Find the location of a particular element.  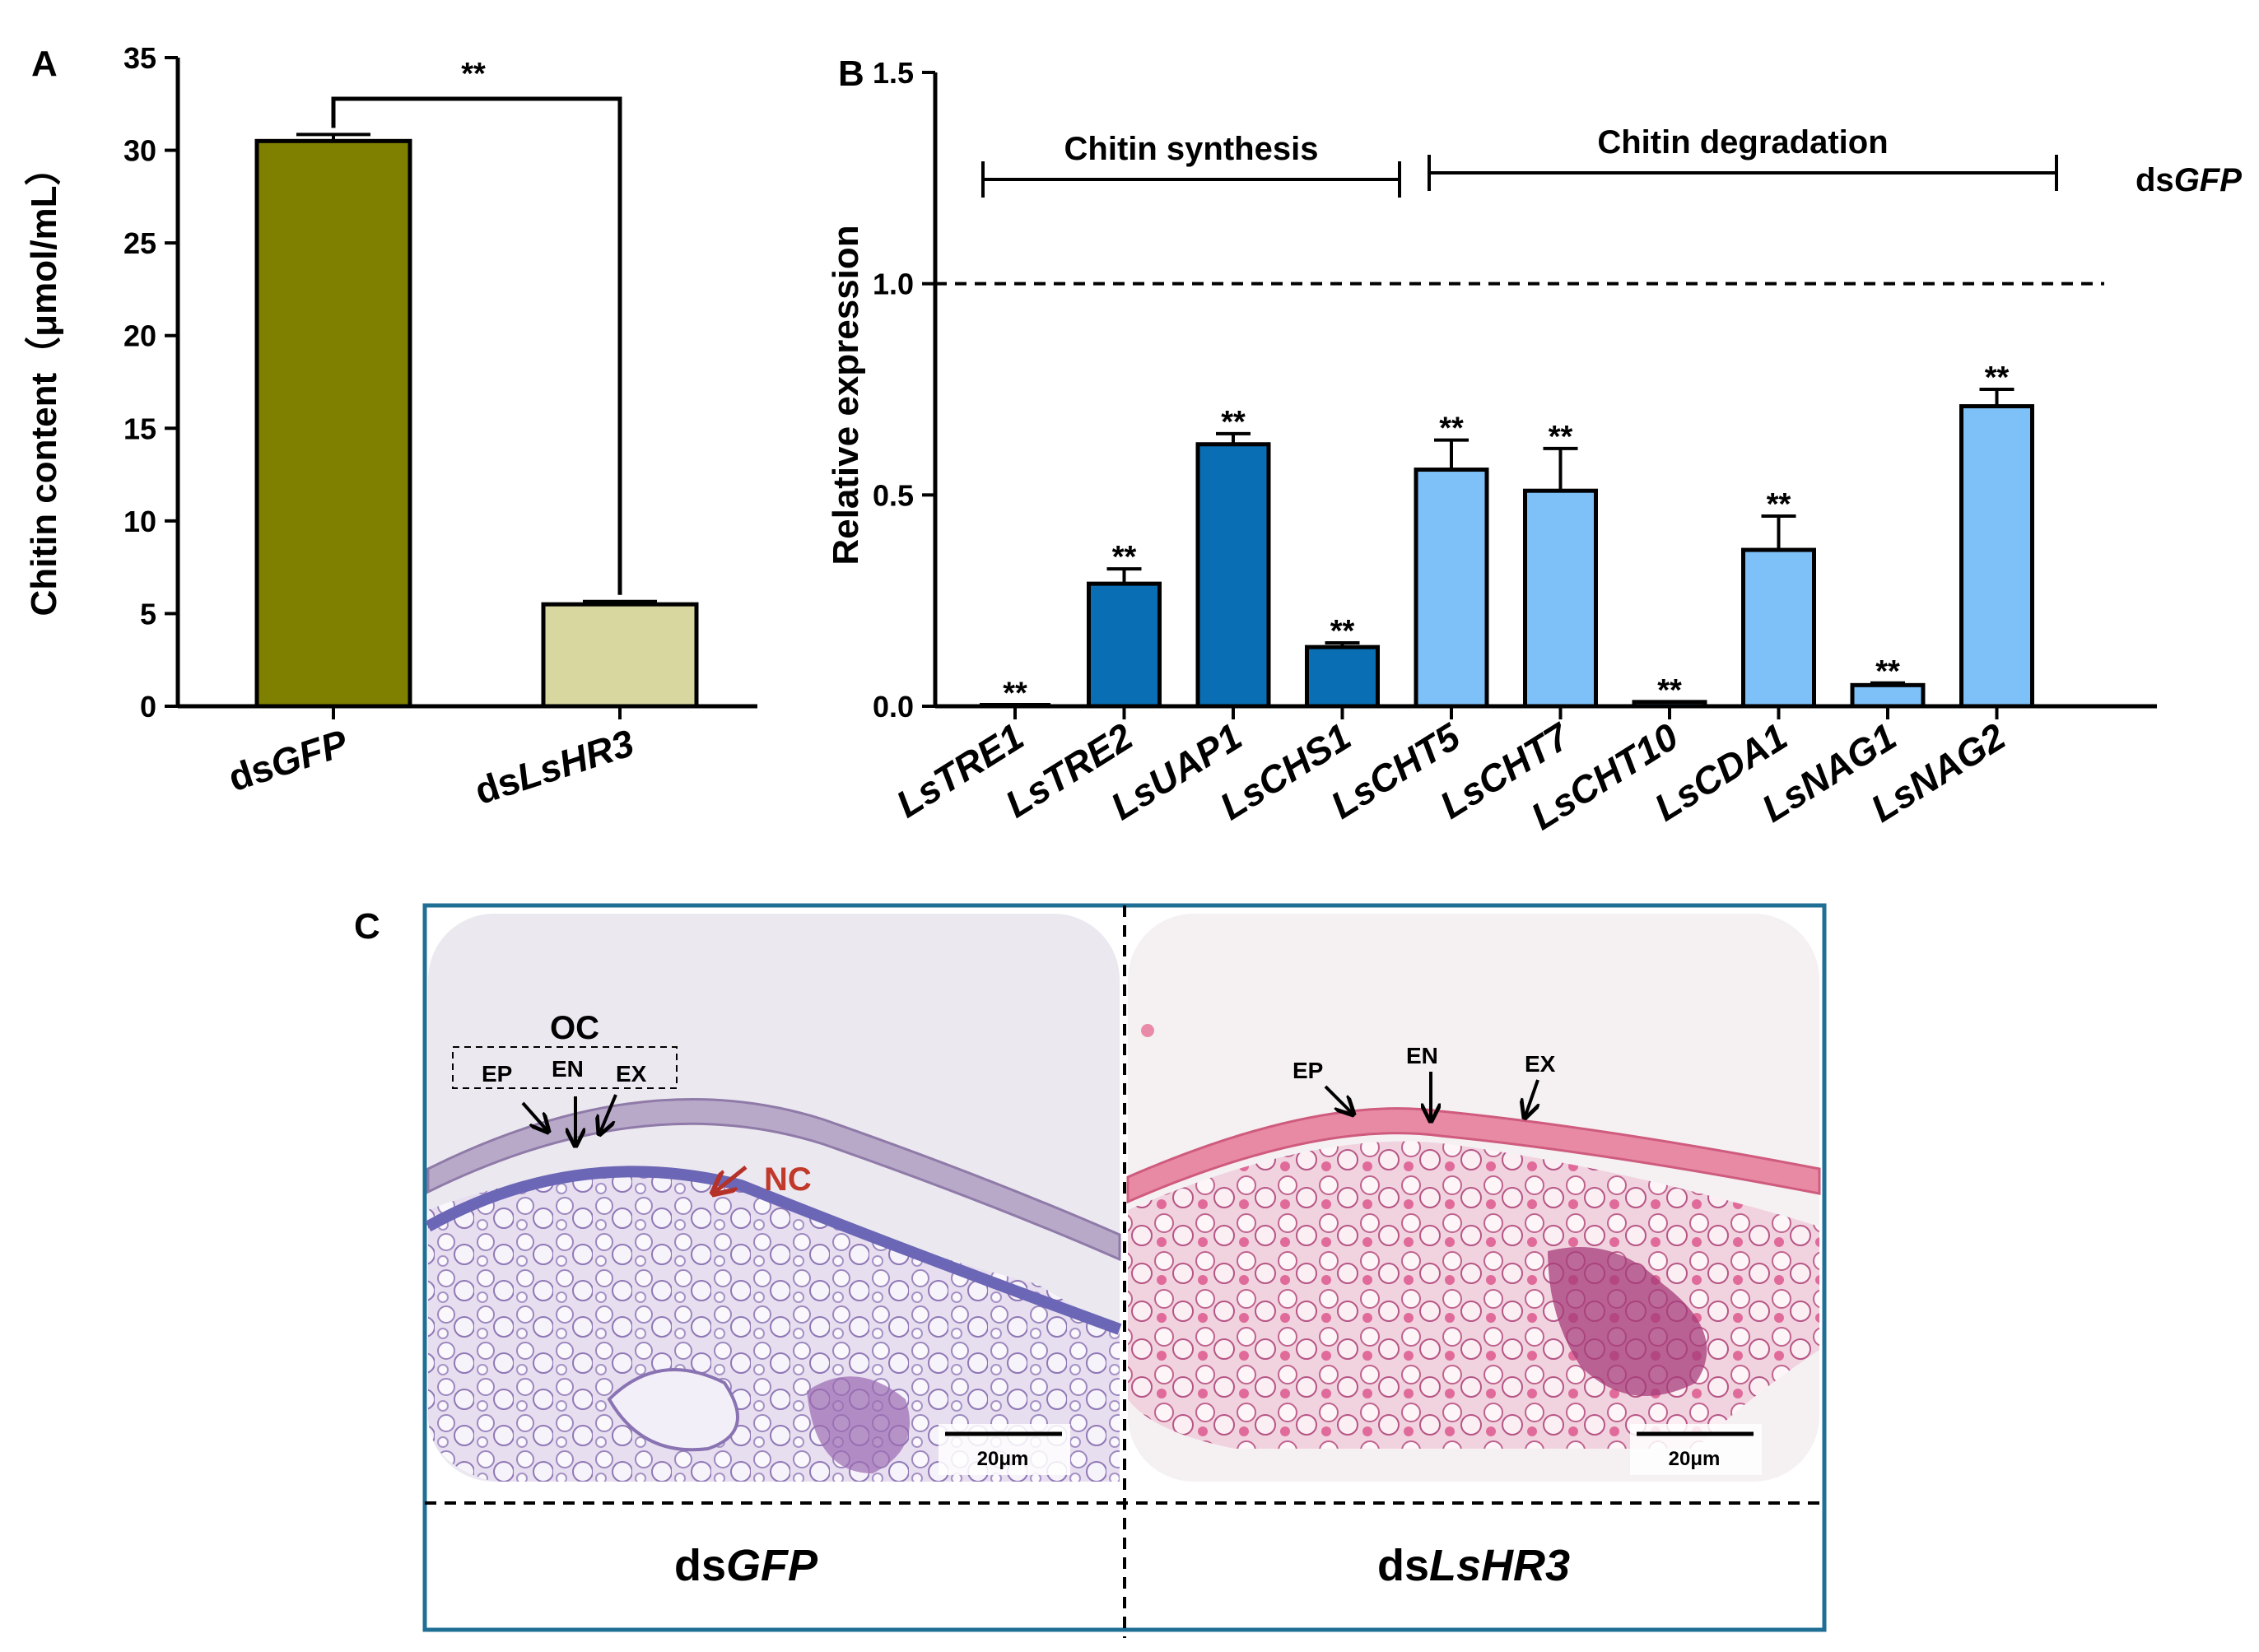

panel-b-y-tick-label: 1.5 is located at coordinates (893, 73).